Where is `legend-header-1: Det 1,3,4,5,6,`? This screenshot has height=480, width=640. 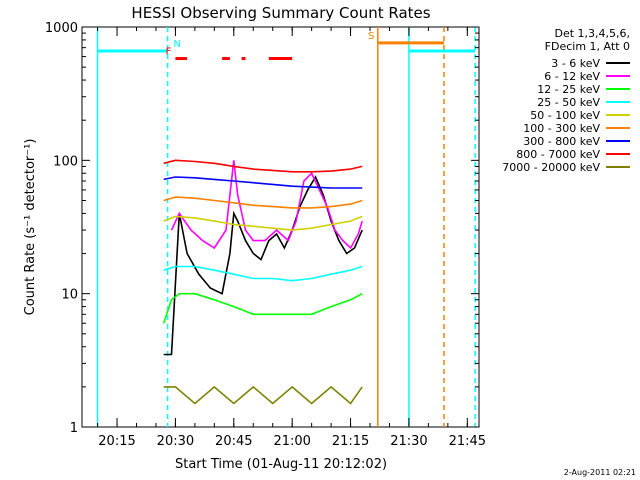
legend-header-1: Det 1,3,4,5,6, is located at coordinates (592, 33).